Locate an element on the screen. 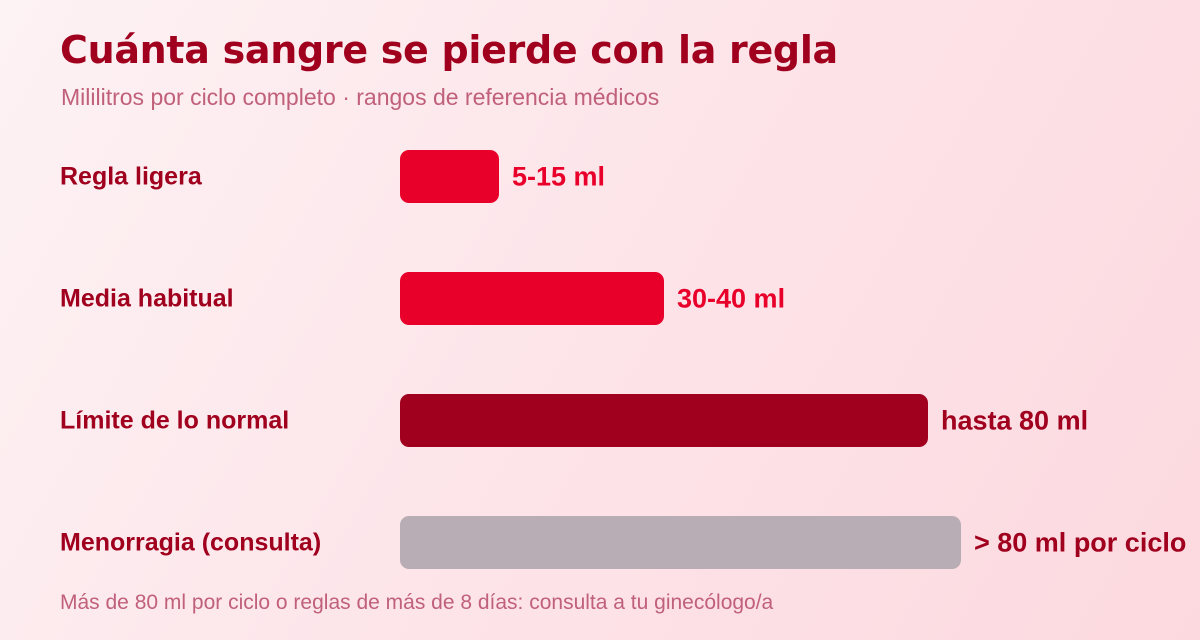  value-label: hasta 80 ml is located at coordinates (1014, 421).